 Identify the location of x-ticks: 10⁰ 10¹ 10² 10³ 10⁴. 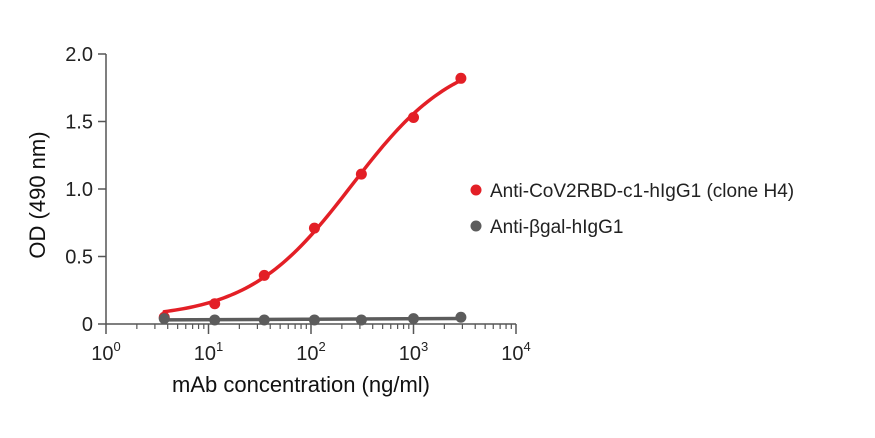
(311, 344).